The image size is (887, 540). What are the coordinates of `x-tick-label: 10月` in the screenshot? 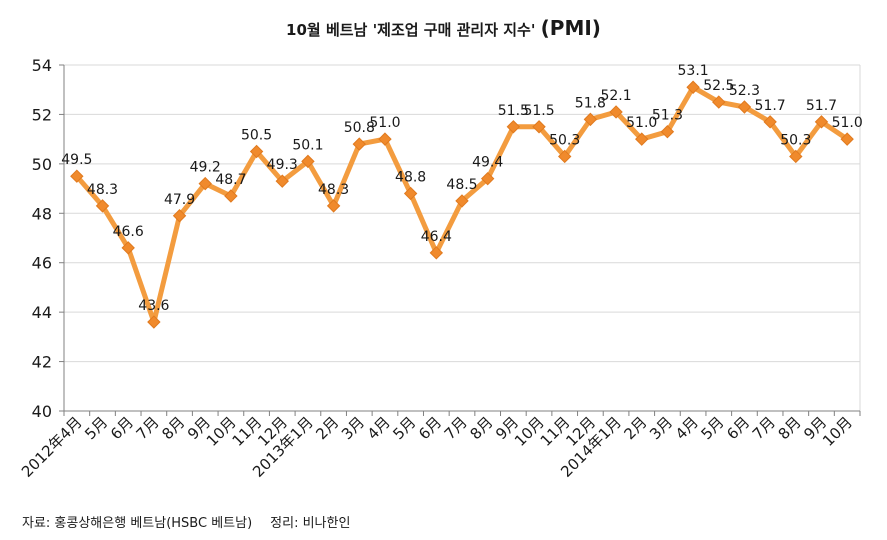 It's located at (837, 431).